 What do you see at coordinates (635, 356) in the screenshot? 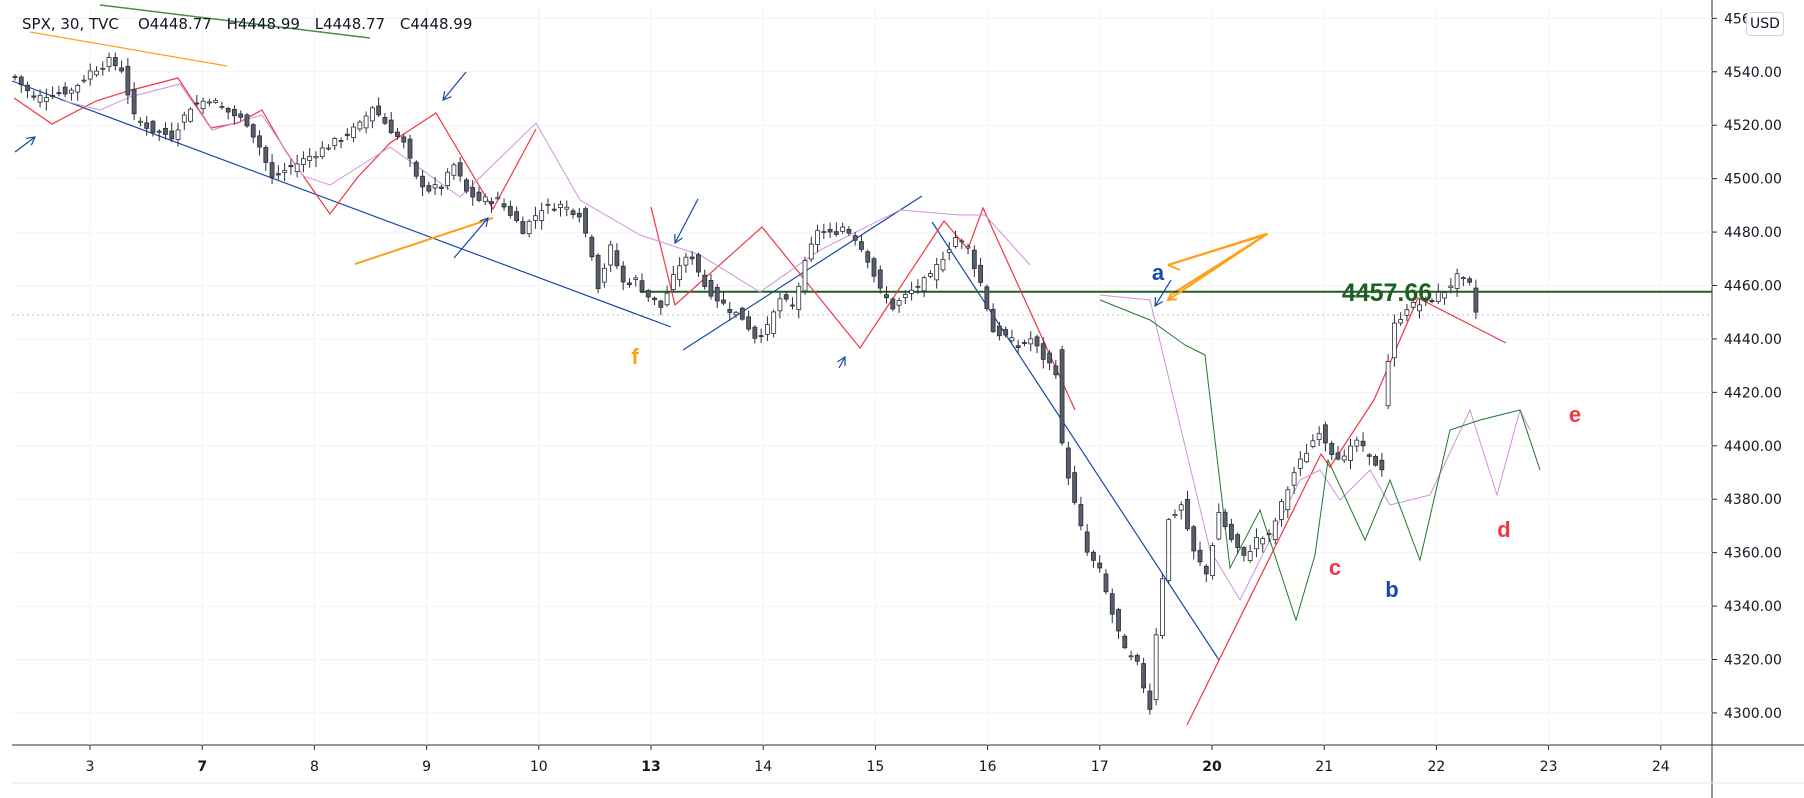
I see `wave-label-f: f` at bounding box center [635, 356].